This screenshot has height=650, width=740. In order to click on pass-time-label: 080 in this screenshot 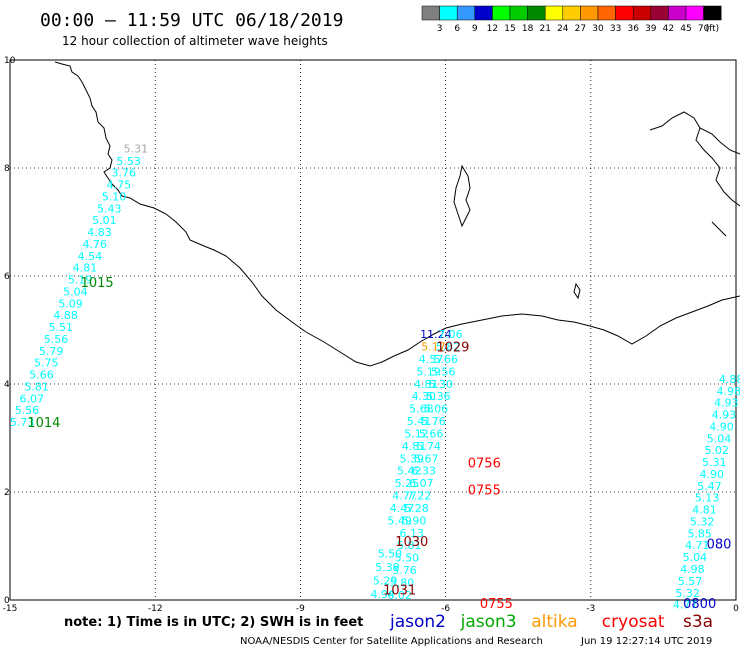, I will do `click(719, 545)`.